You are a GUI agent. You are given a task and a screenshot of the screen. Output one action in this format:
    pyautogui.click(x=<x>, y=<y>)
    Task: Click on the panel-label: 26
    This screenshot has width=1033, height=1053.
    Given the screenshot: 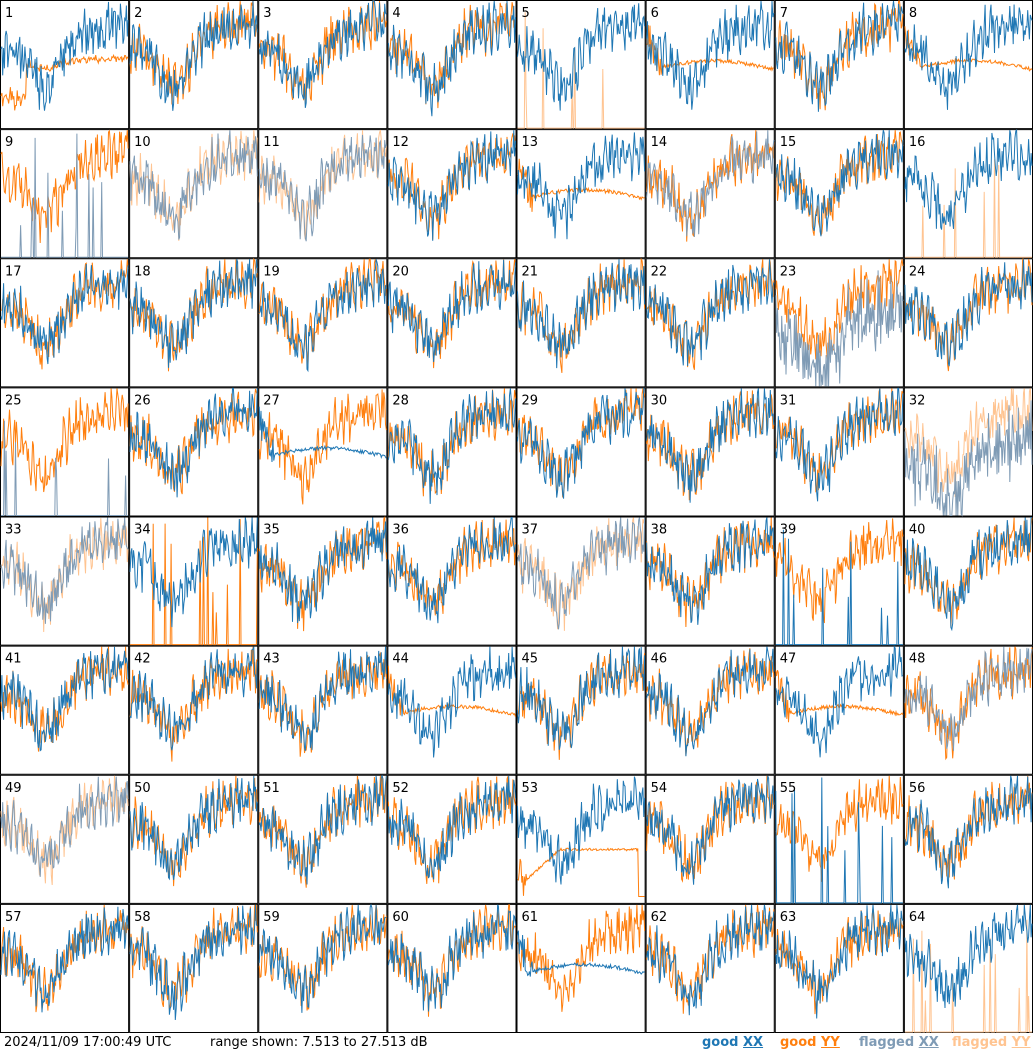 What is the action you would take?
    pyautogui.click(x=142, y=400)
    